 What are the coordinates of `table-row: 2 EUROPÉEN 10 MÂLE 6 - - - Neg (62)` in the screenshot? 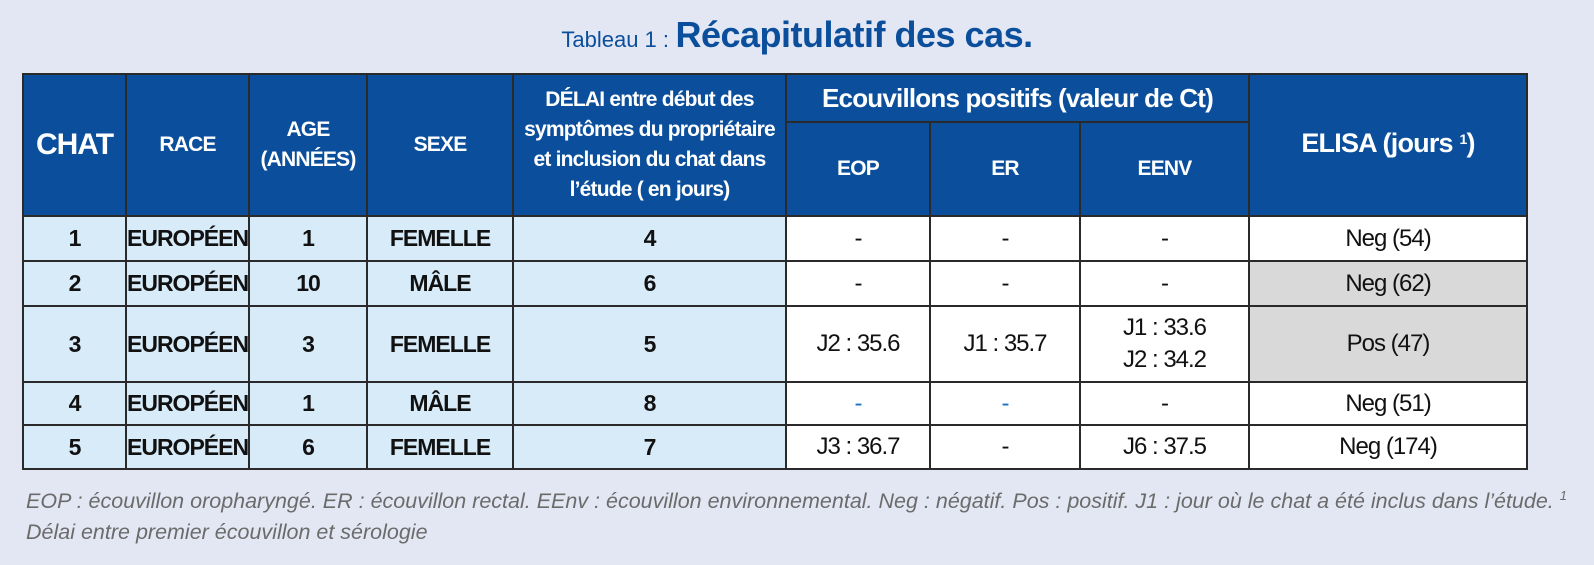 It's located at (775, 283).